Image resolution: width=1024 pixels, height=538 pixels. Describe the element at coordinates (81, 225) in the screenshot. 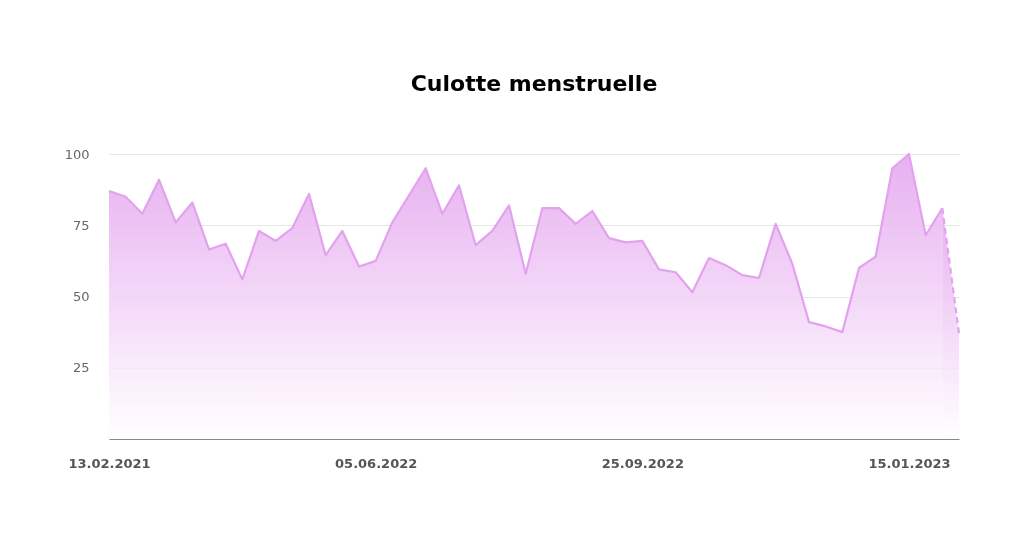

I see `y-tick-label: 75` at that location.